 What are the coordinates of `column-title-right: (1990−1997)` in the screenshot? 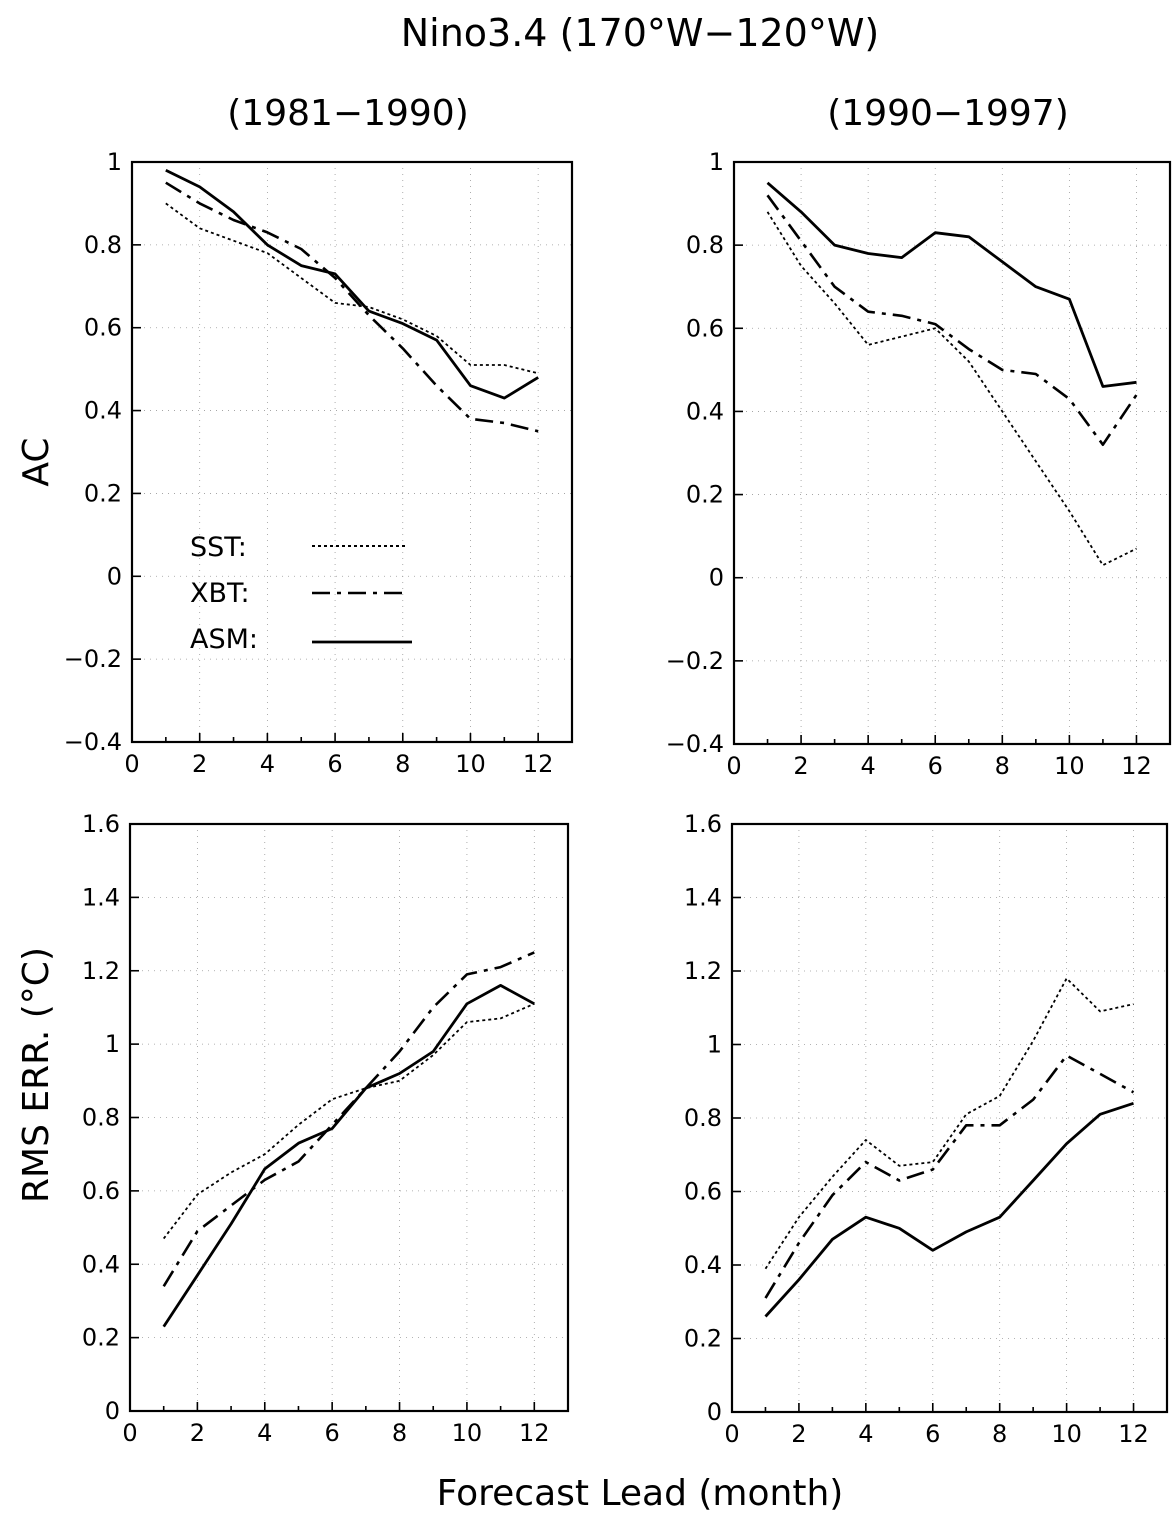 It's located at (948, 113).